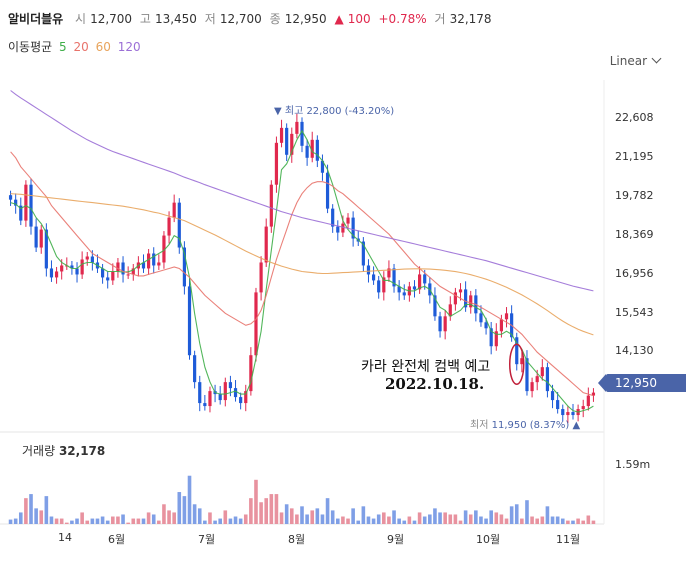 The height and width of the screenshot is (564, 696). I want to click on ma-legend-60: 60, so click(103, 47).